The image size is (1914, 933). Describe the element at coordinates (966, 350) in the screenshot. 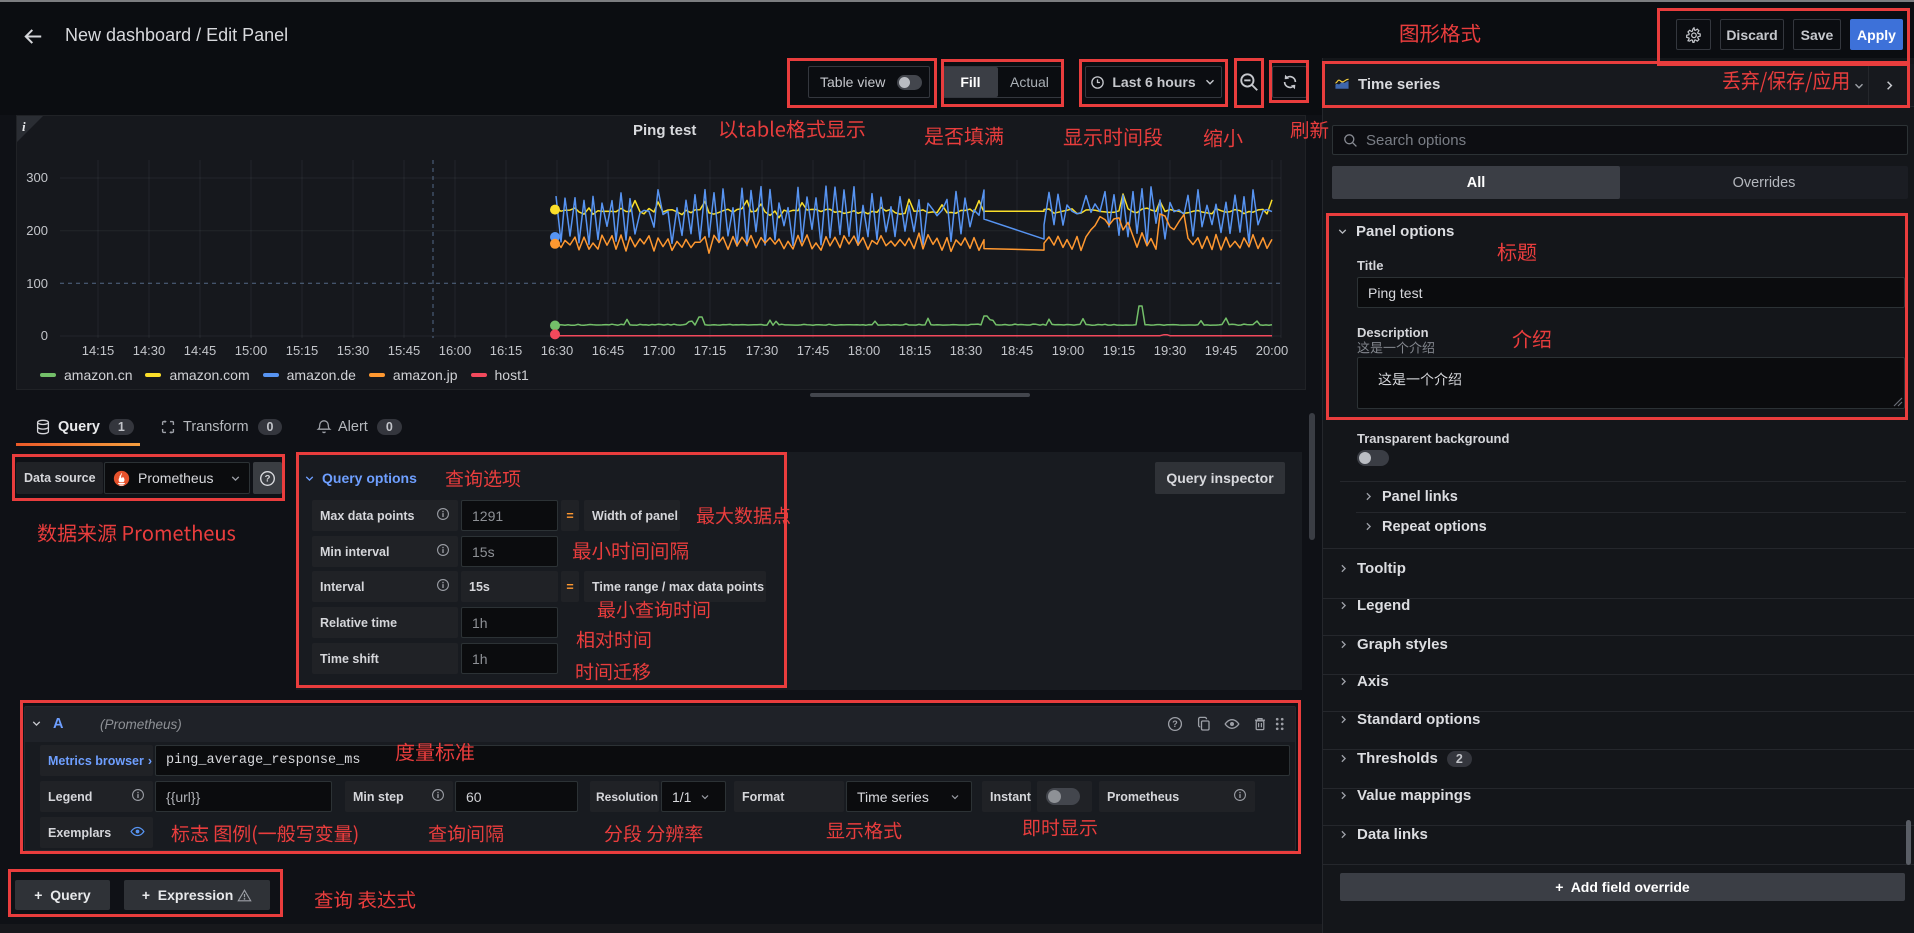

I see `svg-text: 18:30` at that location.